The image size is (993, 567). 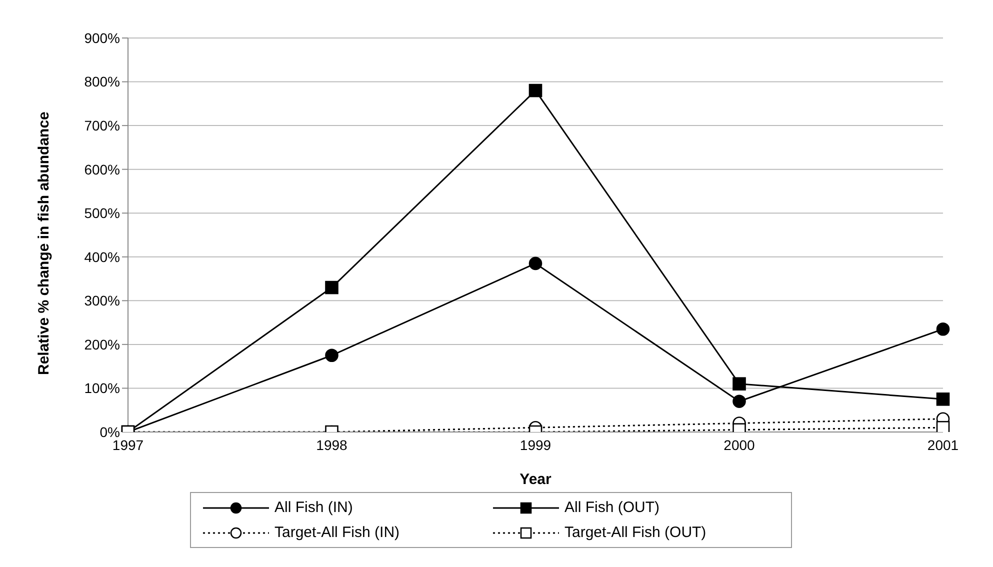 I want to click on y-tick-label: 700%, so click(x=102, y=126).